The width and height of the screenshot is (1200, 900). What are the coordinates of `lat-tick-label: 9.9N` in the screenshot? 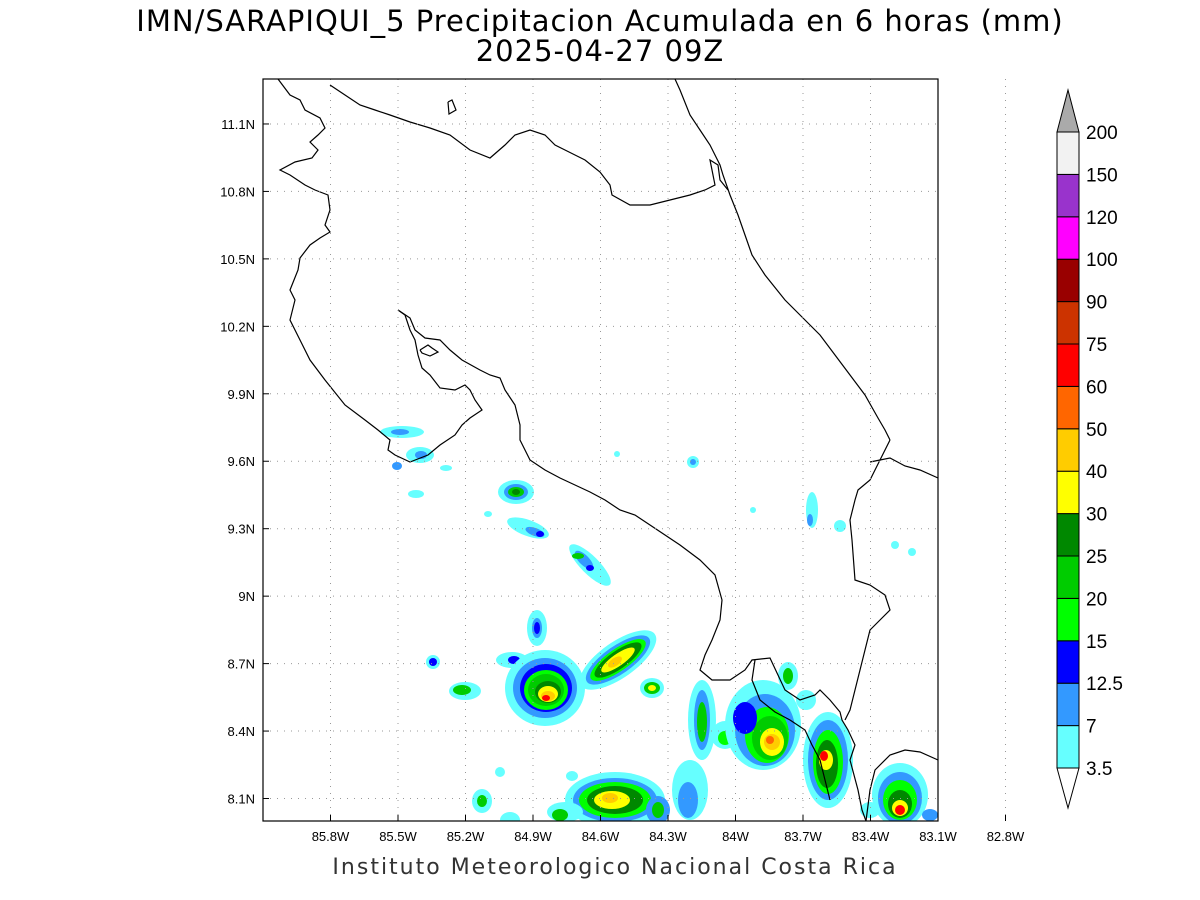 It's located at (241, 394).